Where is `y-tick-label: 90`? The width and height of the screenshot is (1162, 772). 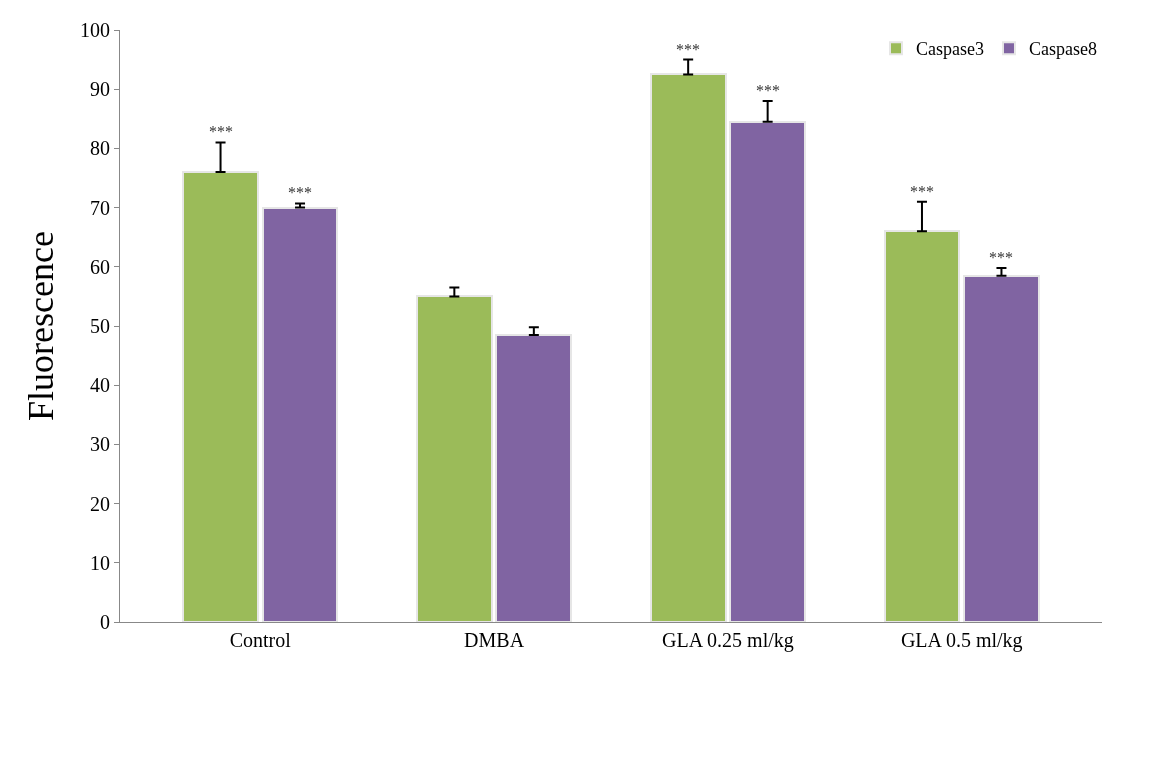
y-tick-label: 90 is located at coordinates (100, 89).